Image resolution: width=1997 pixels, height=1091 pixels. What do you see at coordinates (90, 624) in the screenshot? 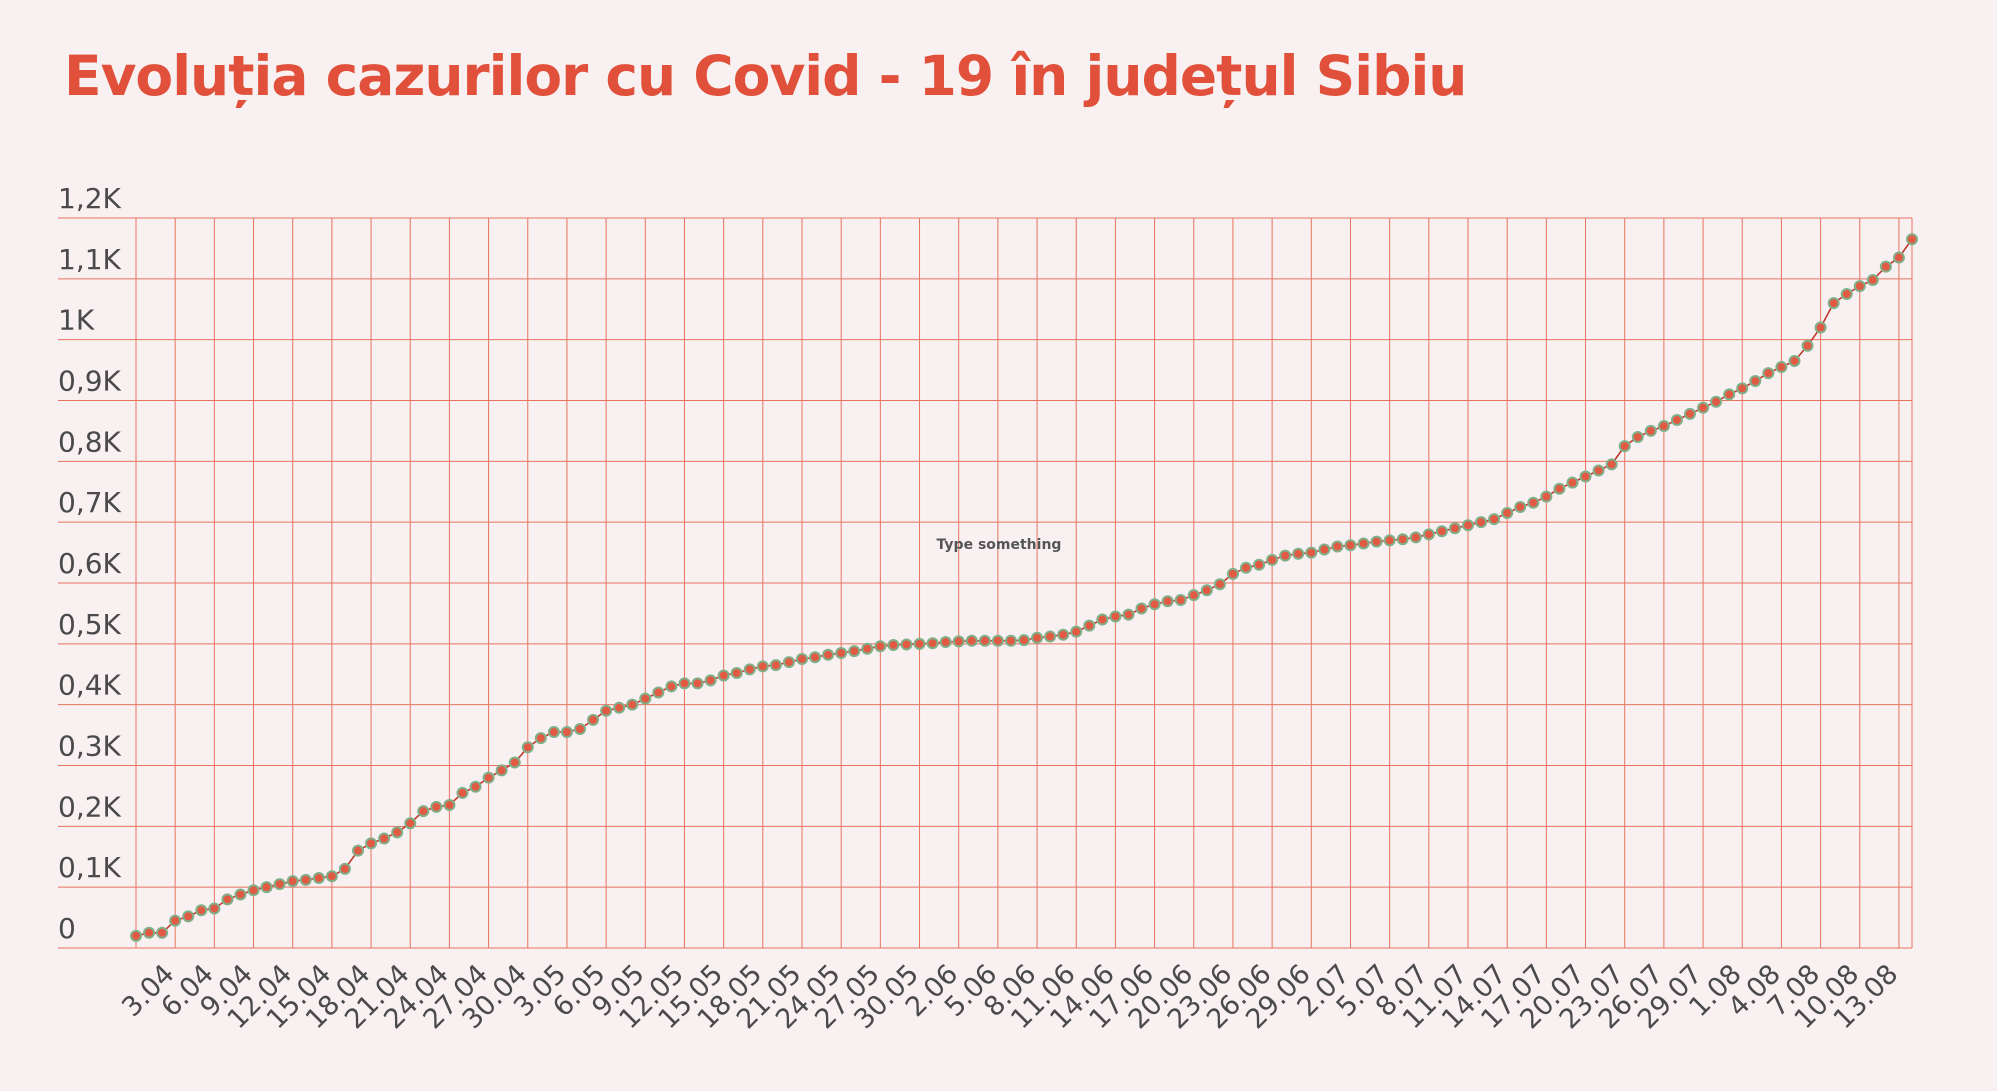
I see `y-tick-label: 0,5K` at bounding box center [90, 624].